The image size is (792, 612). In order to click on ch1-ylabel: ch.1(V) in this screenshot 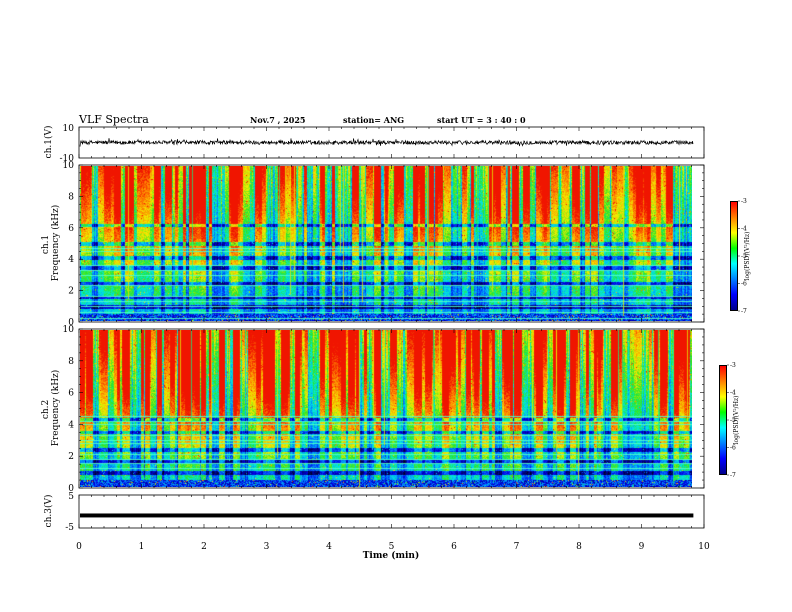, I will do `click(48, 142)`.